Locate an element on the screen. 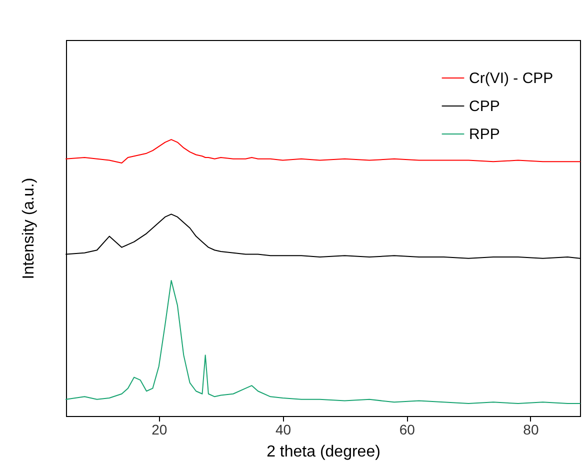 This screenshot has height=473, width=582. x-tick-label: 40 is located at coordinates (283, 430).